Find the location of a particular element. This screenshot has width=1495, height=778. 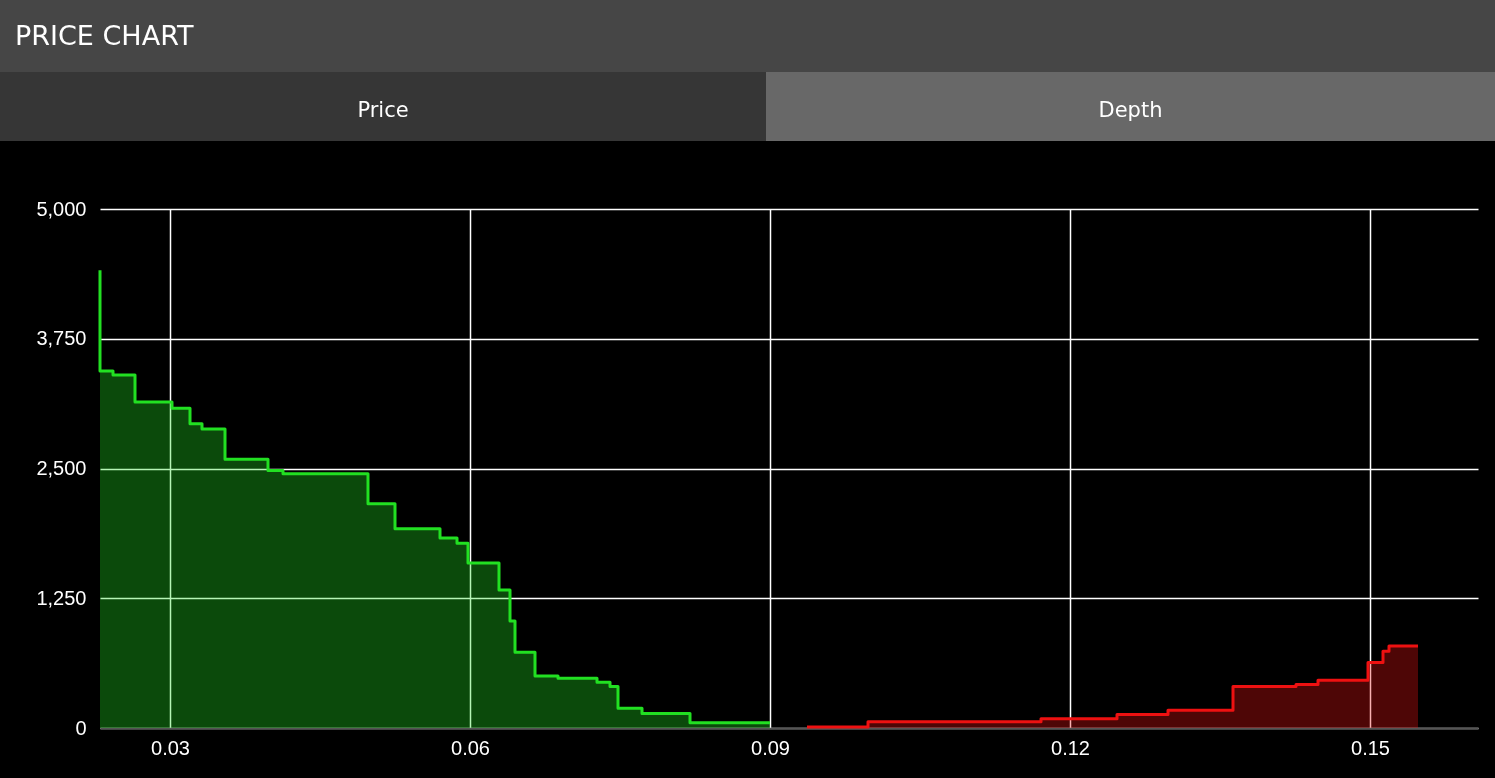

x-tick-label: 0.09 is located at coordinates (770, 747).